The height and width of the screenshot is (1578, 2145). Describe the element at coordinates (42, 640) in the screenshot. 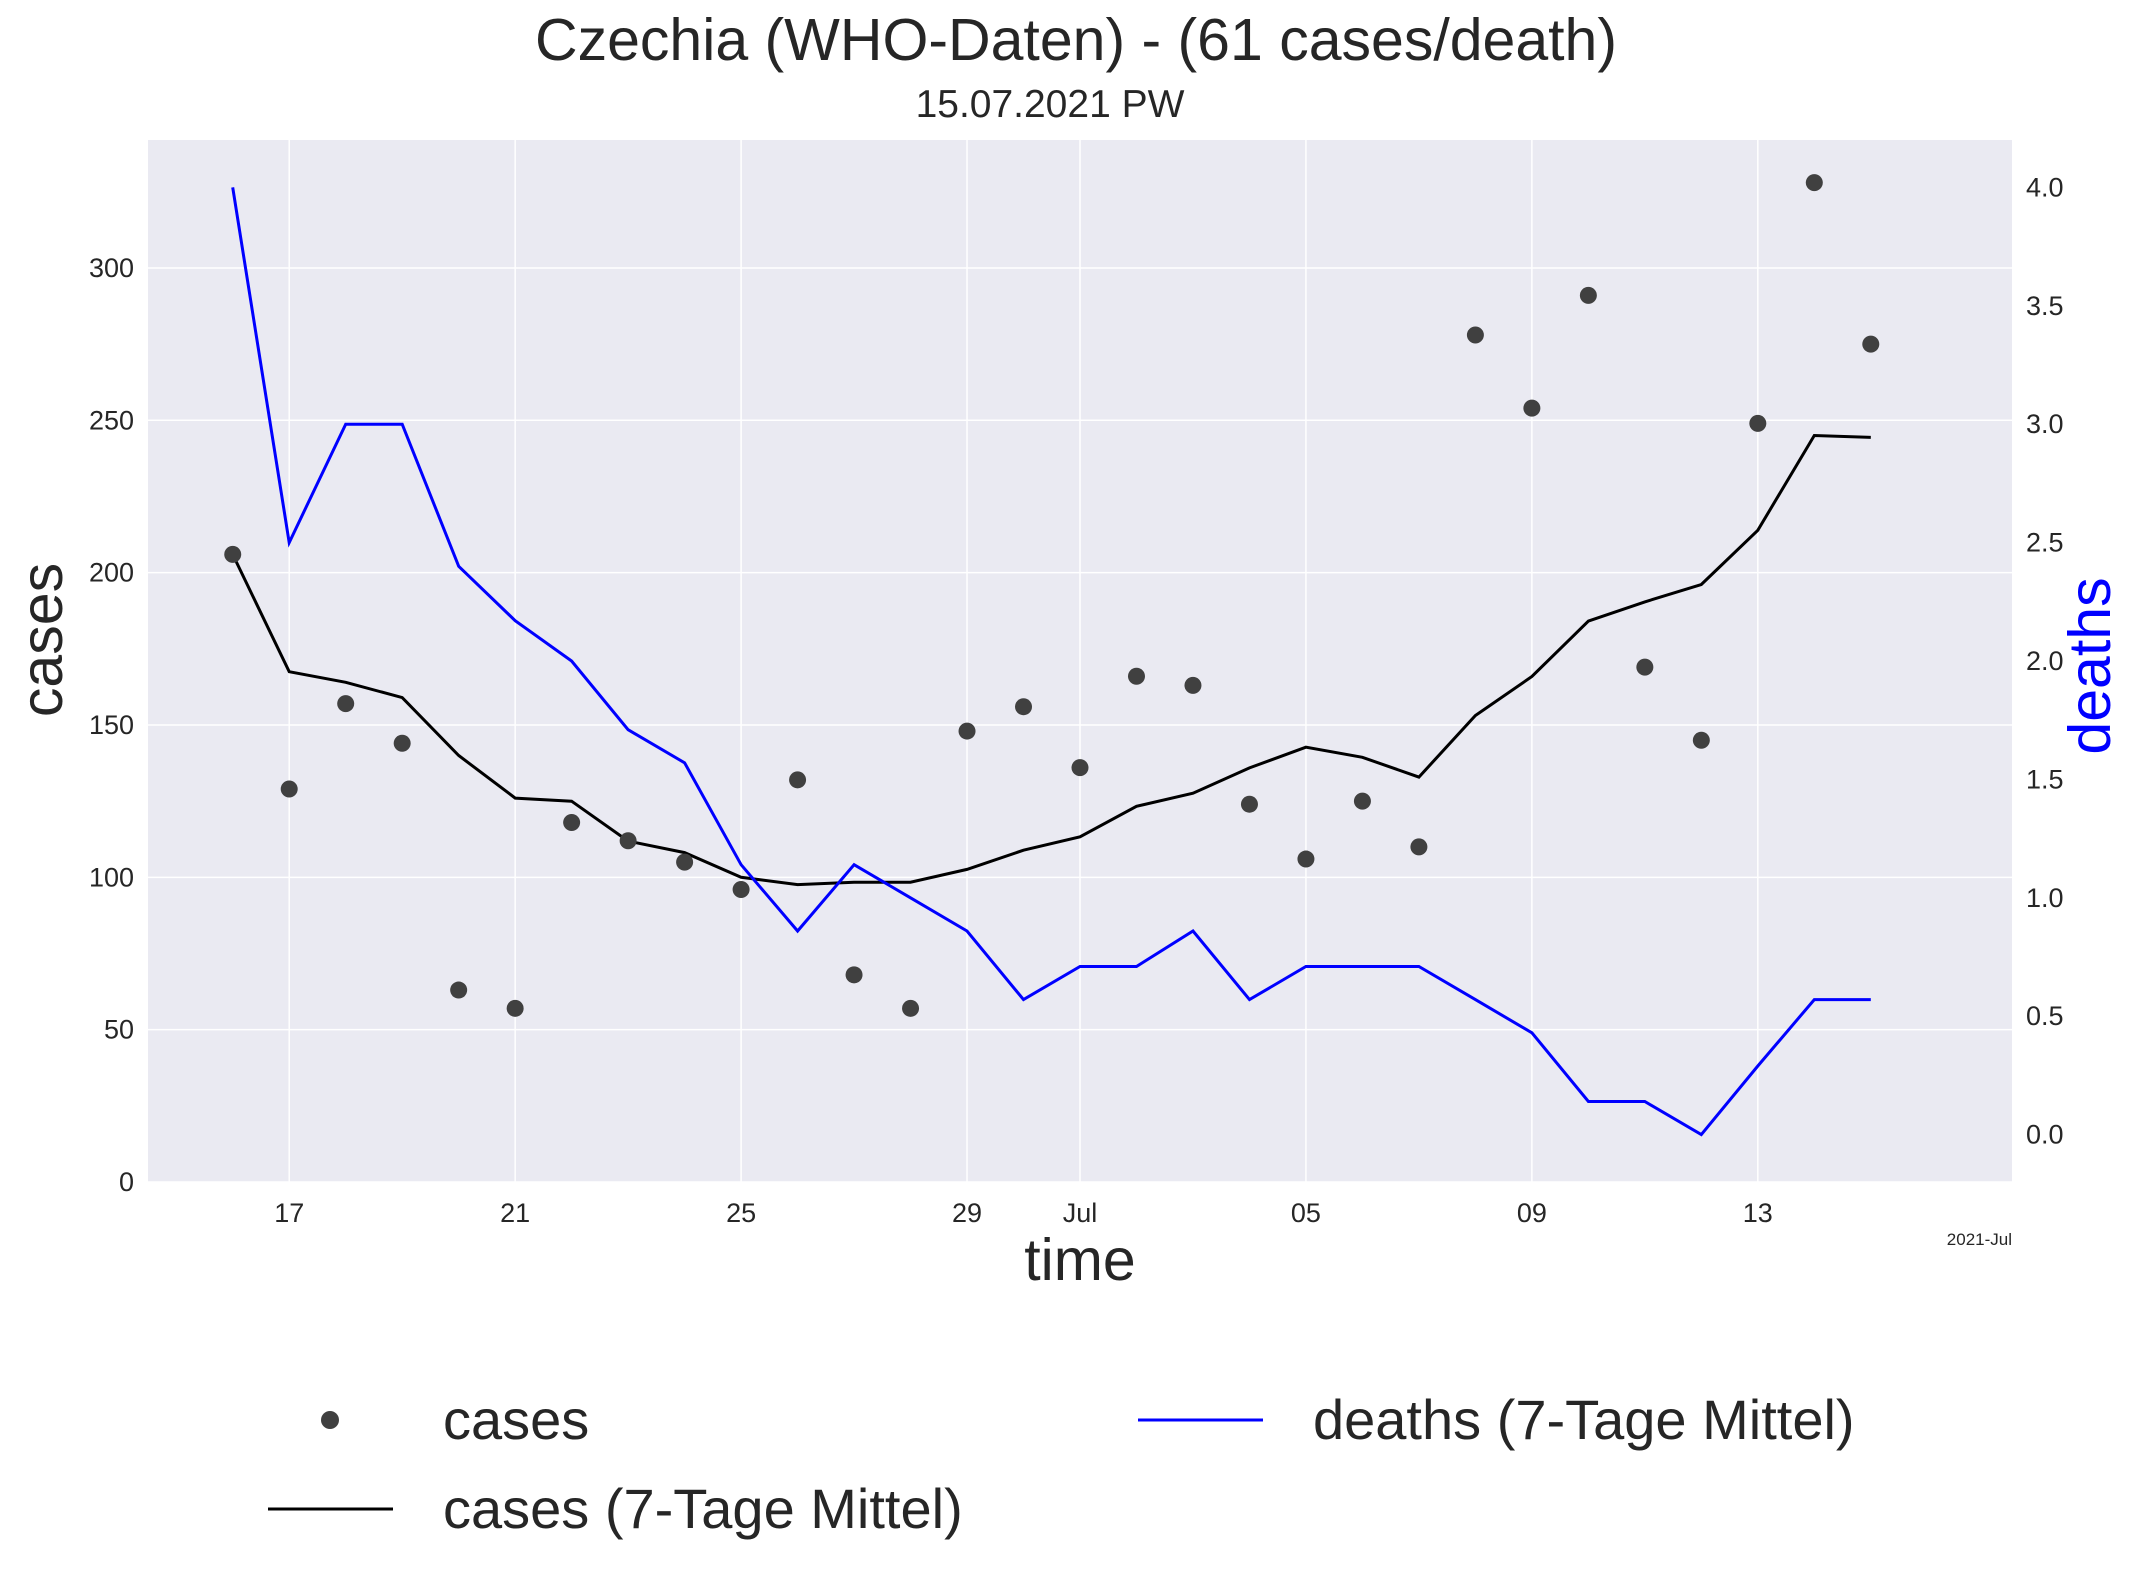

I see `left-y-axis-label: cases` at that location.